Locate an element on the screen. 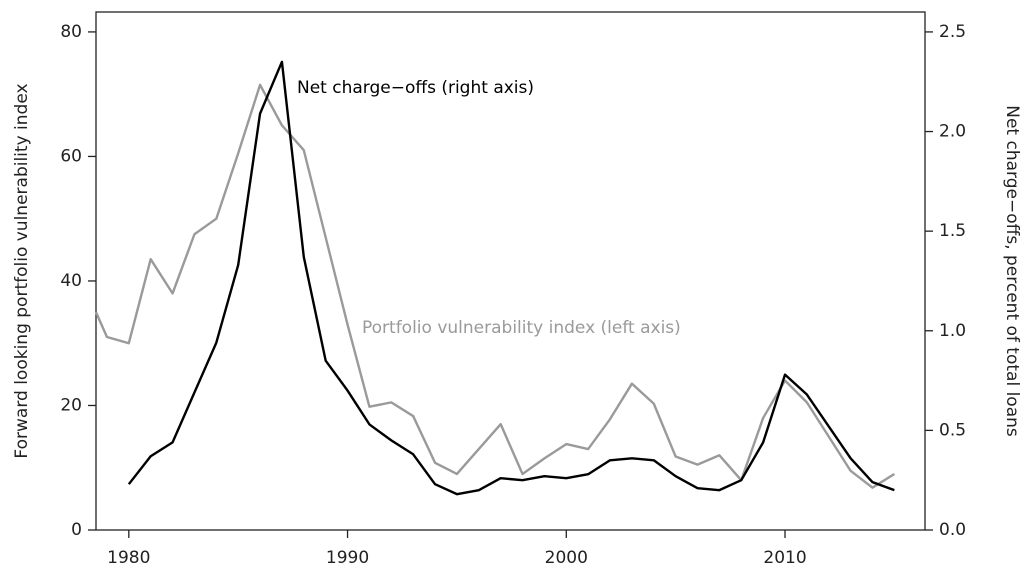 The image size is (1030, 579). y2-tick-label: 1.5 is located at coordinates (952, 231).